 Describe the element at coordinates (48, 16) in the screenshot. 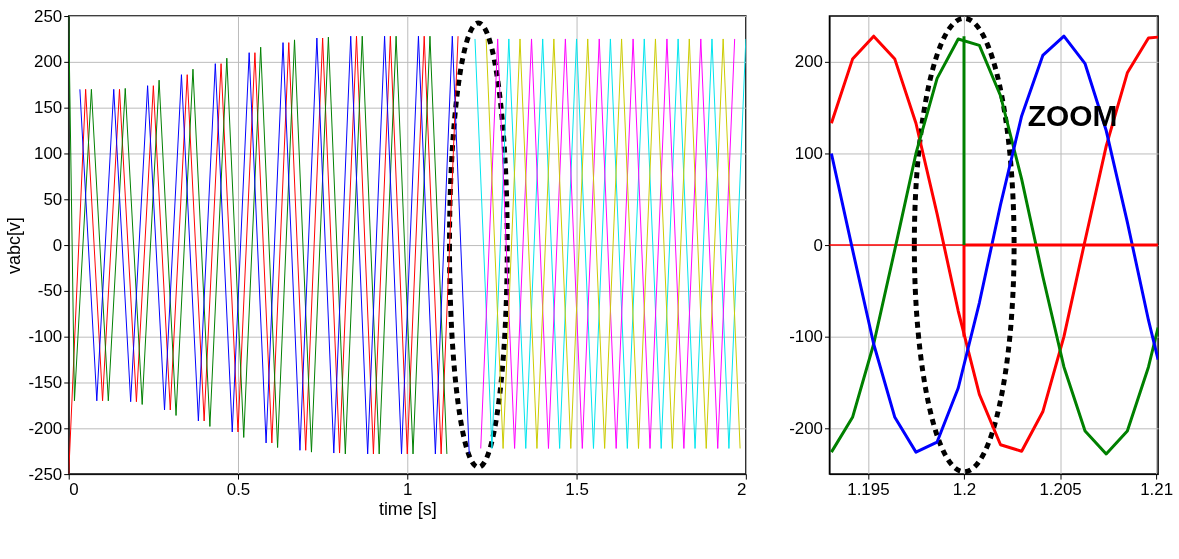

I see `y-tick-label: 250` at that location.